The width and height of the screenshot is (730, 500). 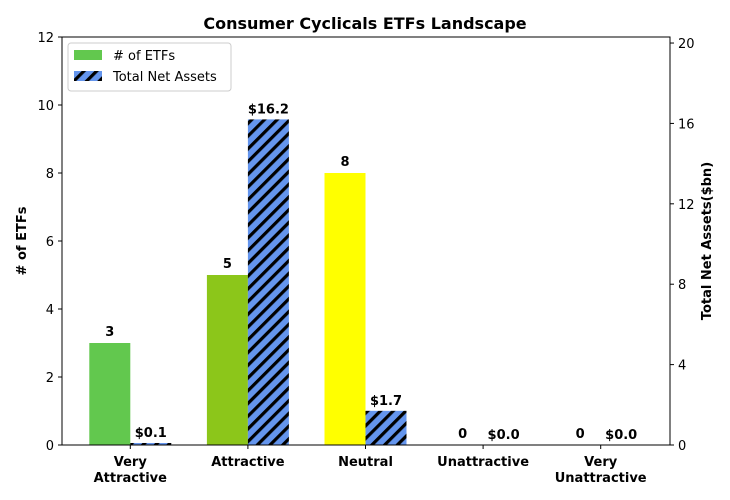 I want to click on right-tick-label: 8, so click(x=682, y=285).